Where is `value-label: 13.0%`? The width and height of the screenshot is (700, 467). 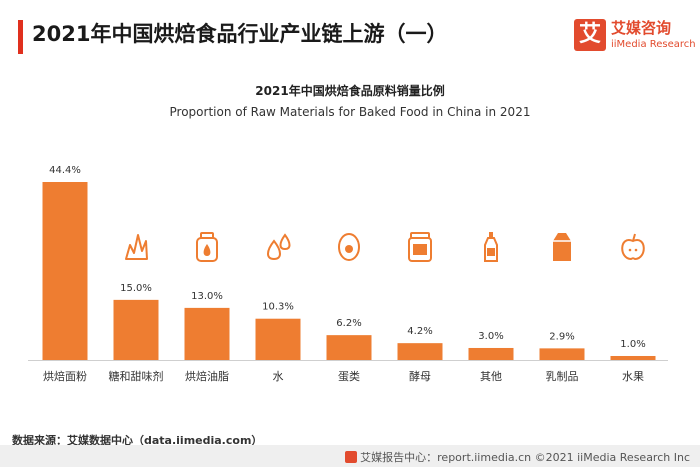
value-label: 13.0% is located at coordinates (207, 296).